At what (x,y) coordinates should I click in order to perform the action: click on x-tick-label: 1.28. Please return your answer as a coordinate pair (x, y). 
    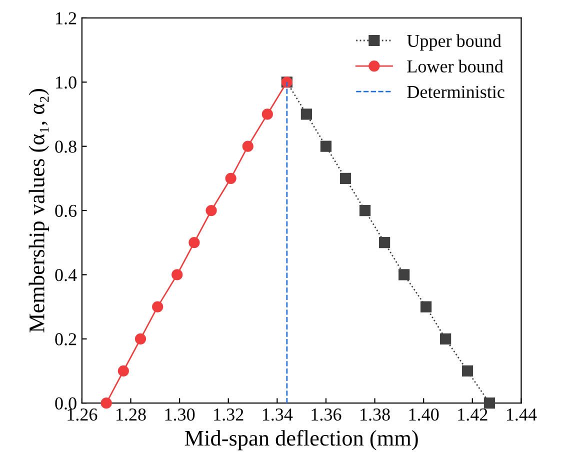
    Looking at the image, I should click on (131, 414).